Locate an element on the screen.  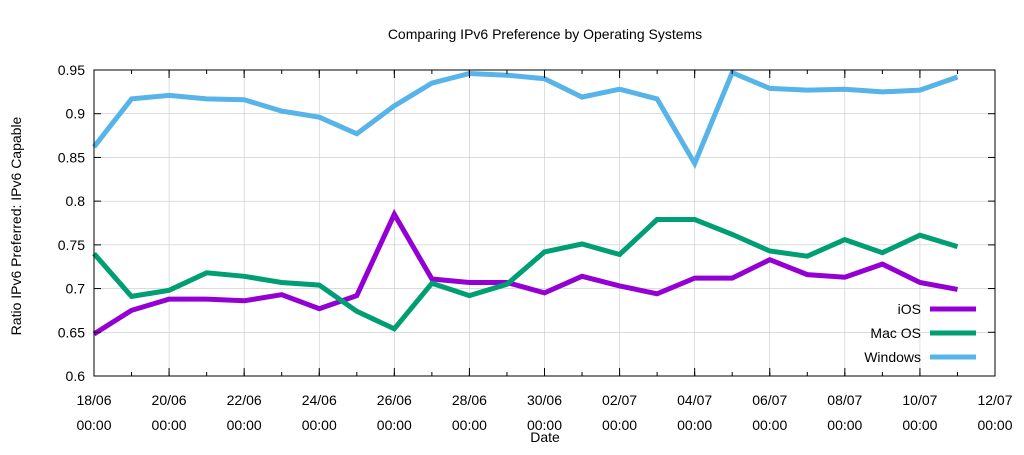
y-tick-label: 0.6 is located at coordinates (76, 376).